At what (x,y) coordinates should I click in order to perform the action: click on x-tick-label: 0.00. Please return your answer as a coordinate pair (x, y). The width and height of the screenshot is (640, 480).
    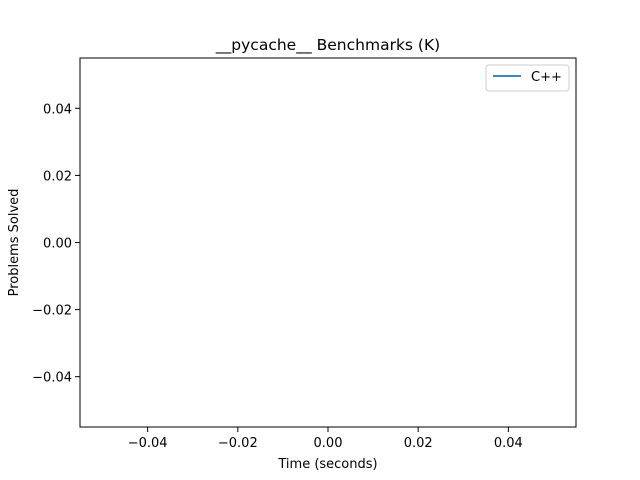
    Looking at the image, I should click on (328, 443).